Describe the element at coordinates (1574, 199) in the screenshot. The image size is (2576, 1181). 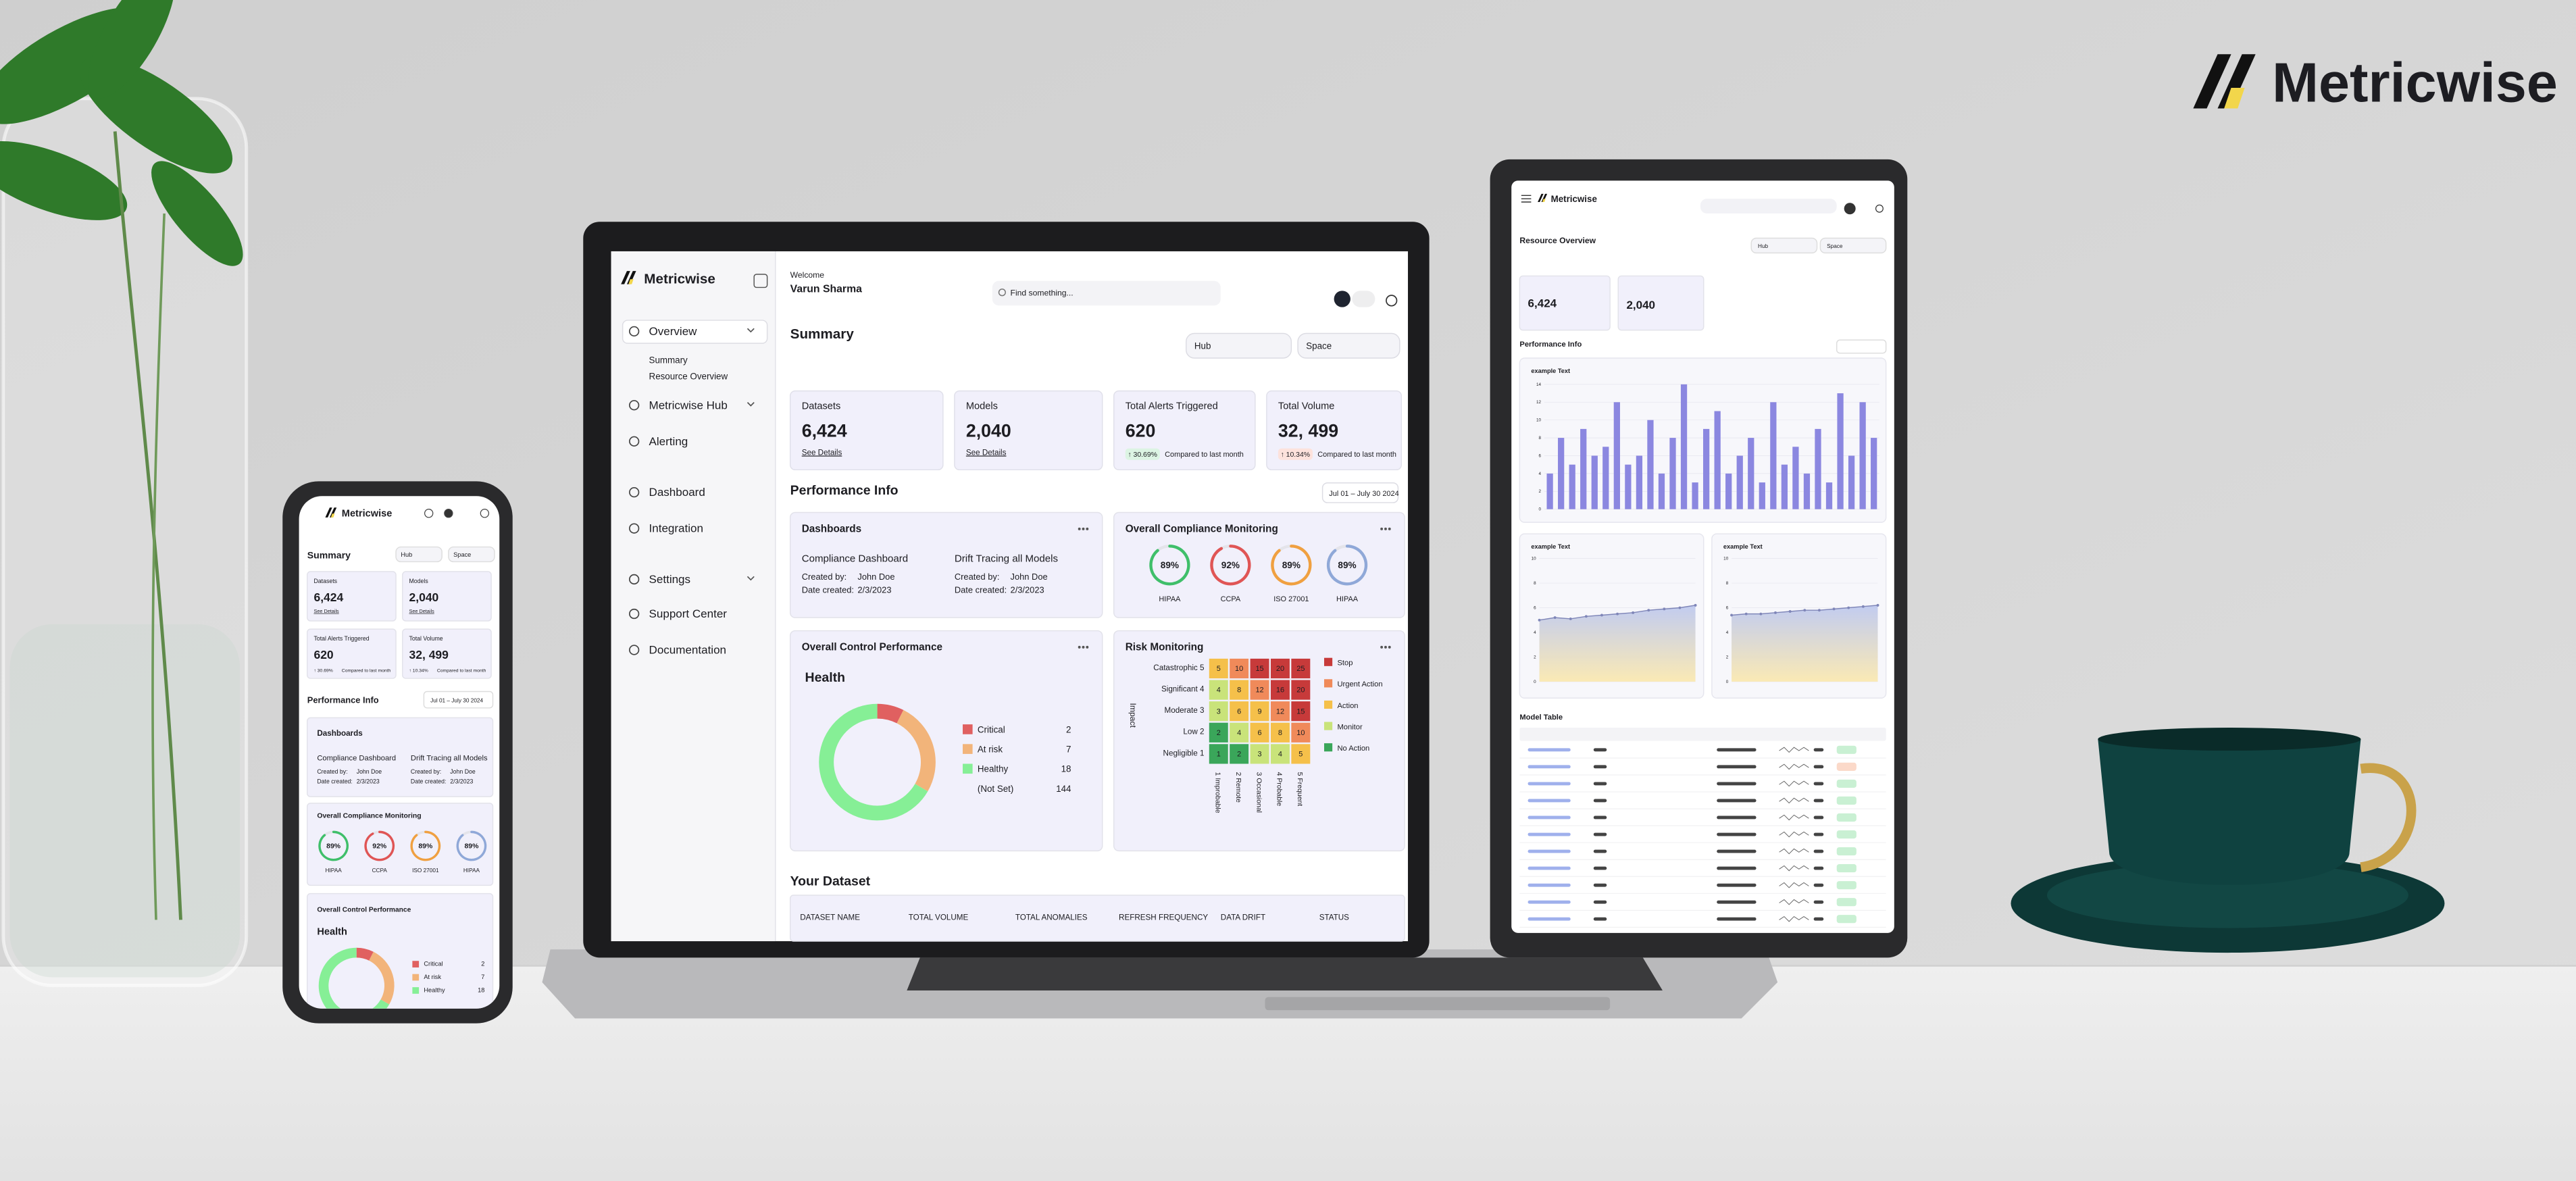
I see `label: Metricwise` at that location.